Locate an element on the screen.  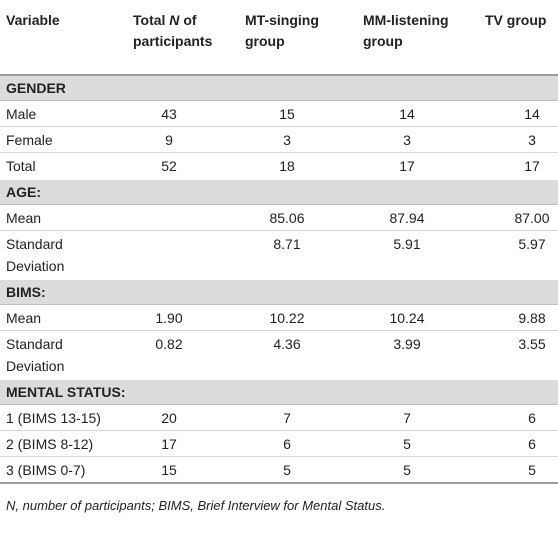
value-cell is located at coordinates (181, 255).